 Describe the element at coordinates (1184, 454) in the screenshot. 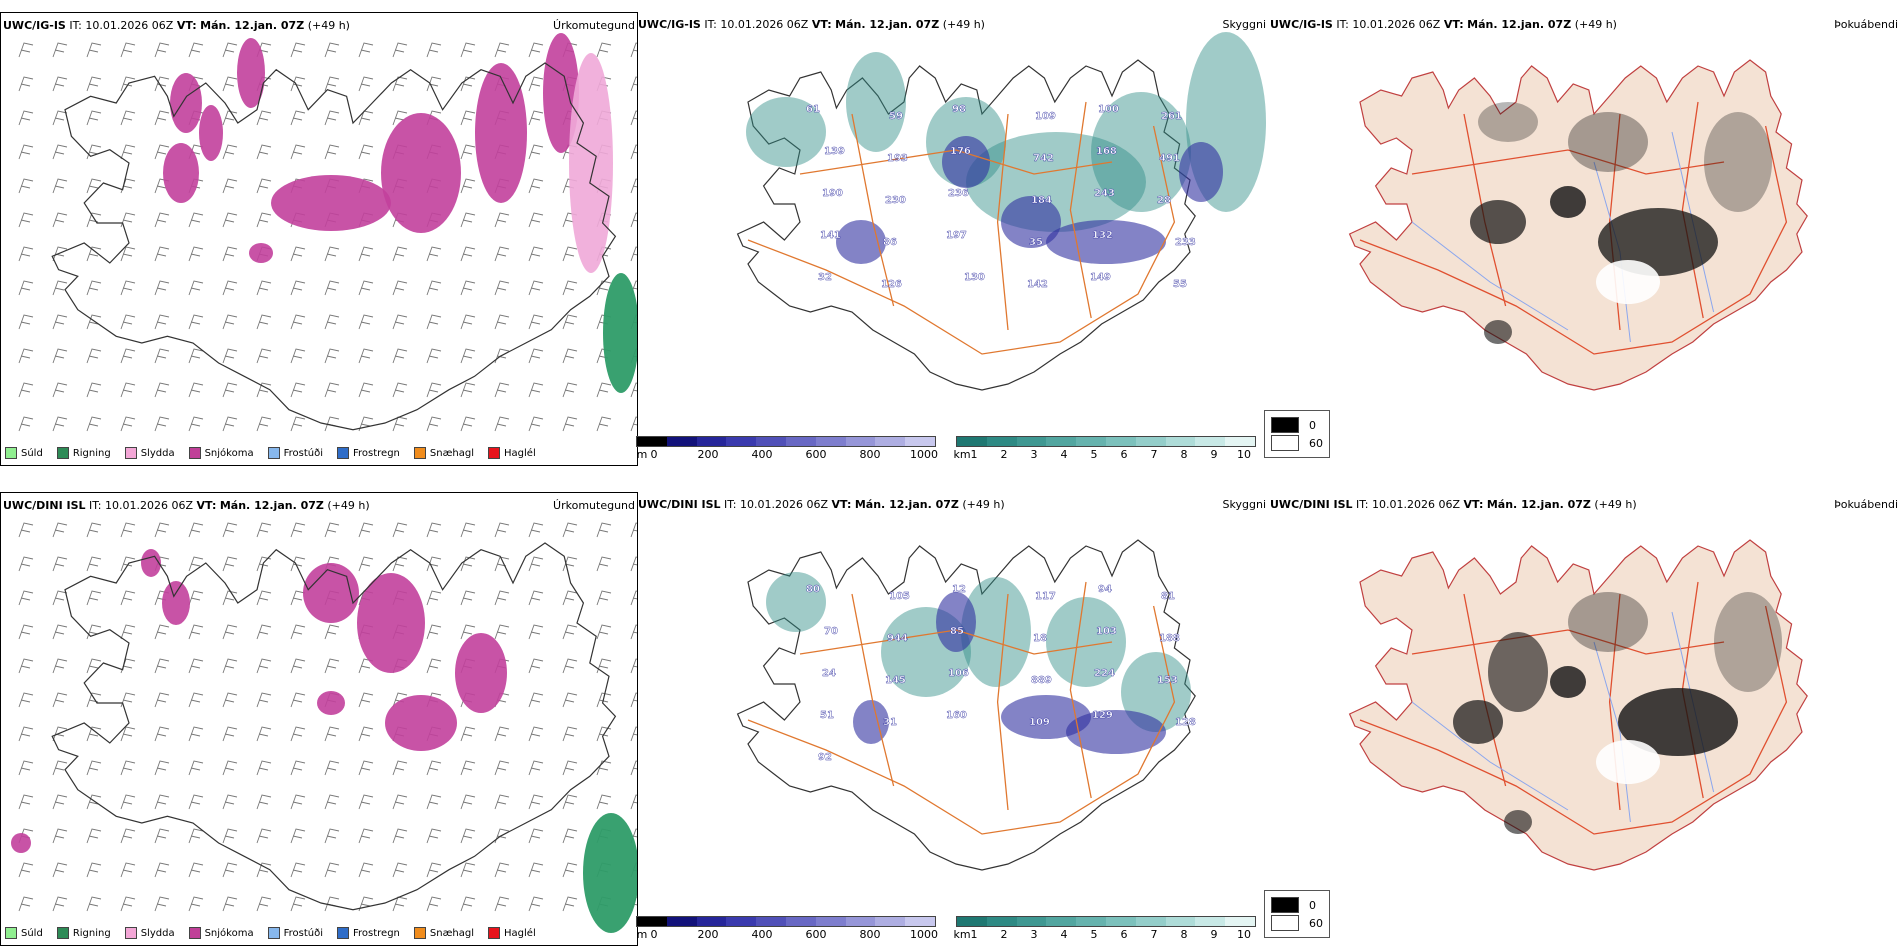

I see `scale-tick: 8` at that location.